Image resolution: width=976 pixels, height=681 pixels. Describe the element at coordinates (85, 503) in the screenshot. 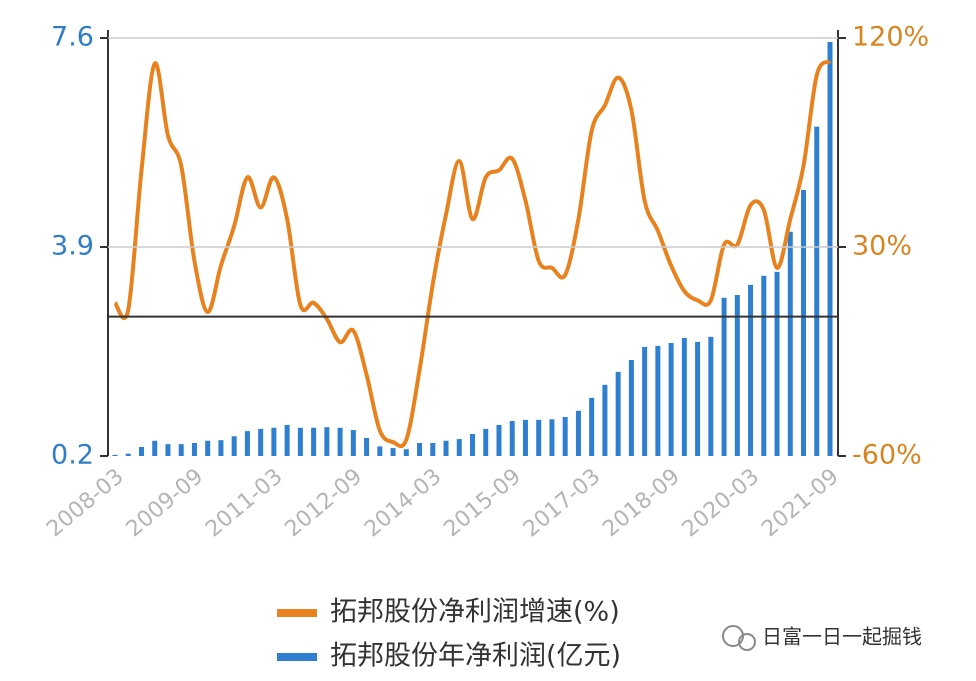

I see `x-tick-label: 2008-03` at that location.